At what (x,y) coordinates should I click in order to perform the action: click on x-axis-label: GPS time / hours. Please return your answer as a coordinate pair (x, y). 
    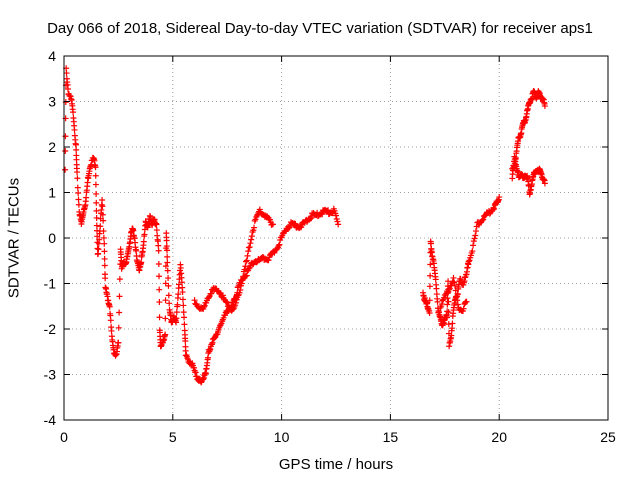
    Looking at the image, I should click on (336, 464).